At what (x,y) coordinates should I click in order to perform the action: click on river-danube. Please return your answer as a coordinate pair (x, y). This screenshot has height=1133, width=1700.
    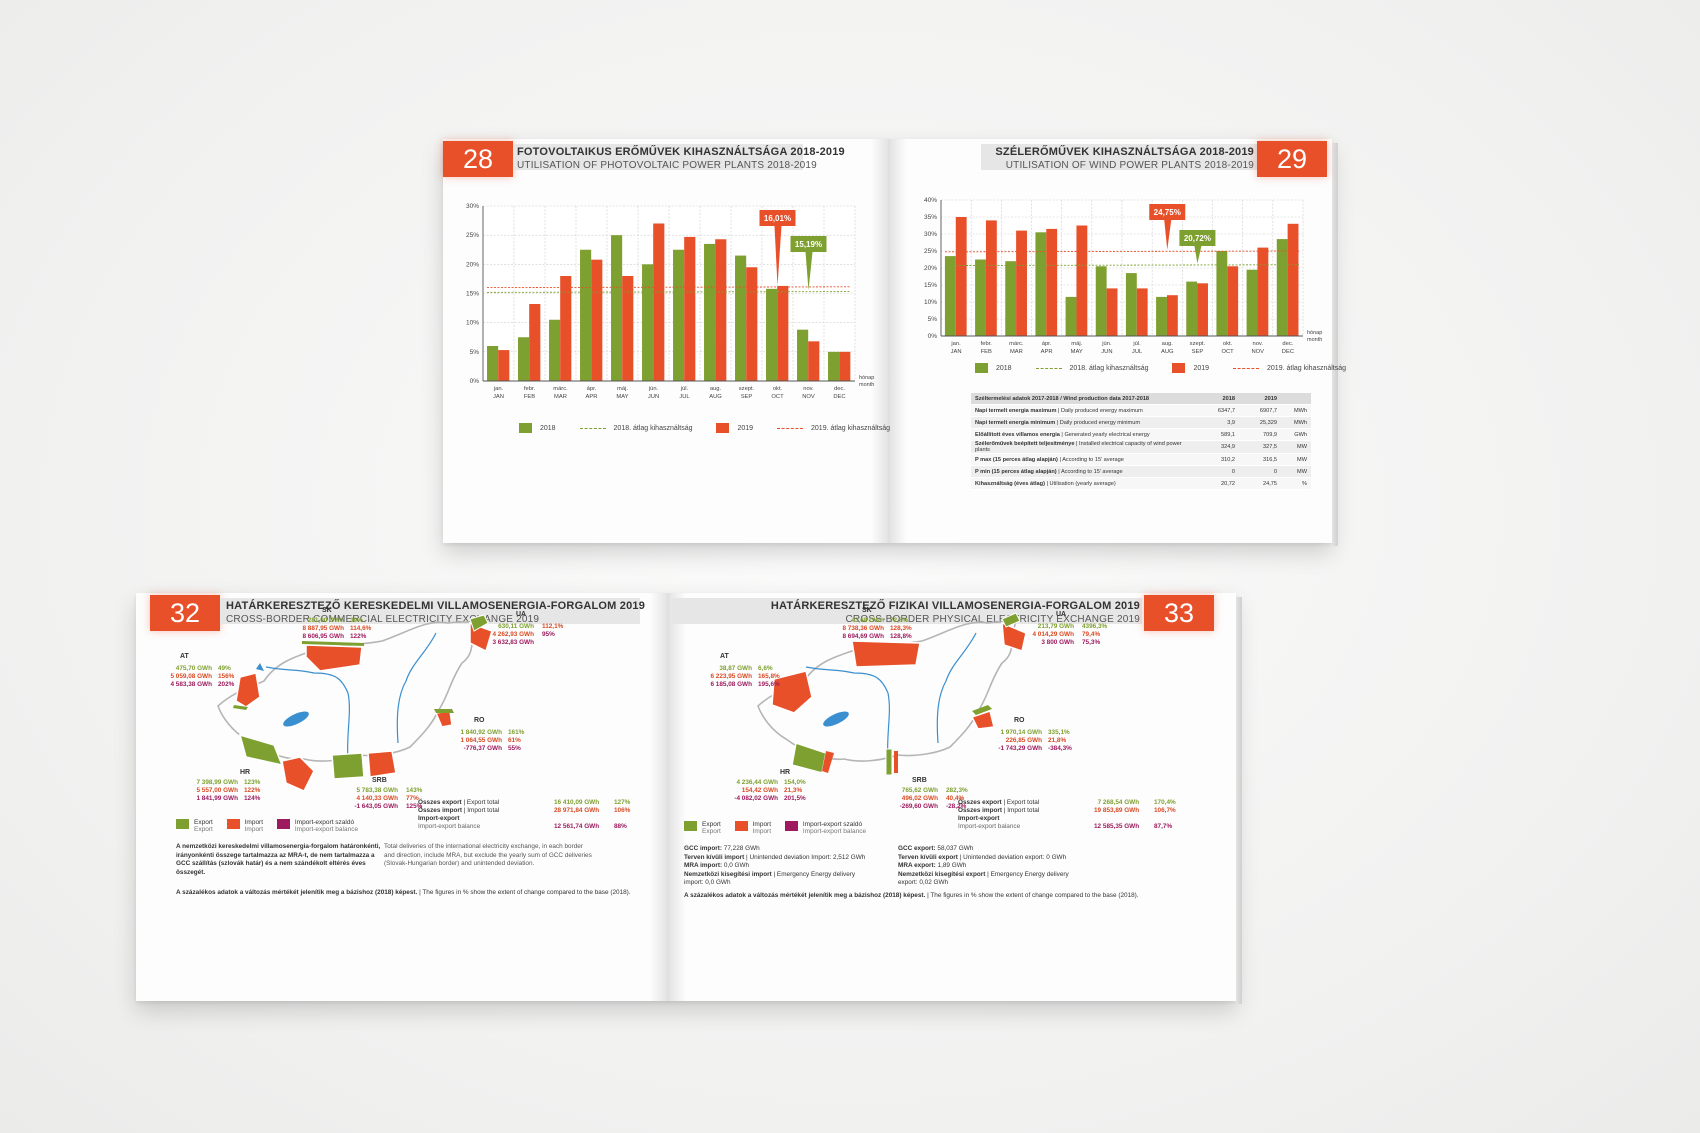
    Looking at the image, I should click on (847, 714).